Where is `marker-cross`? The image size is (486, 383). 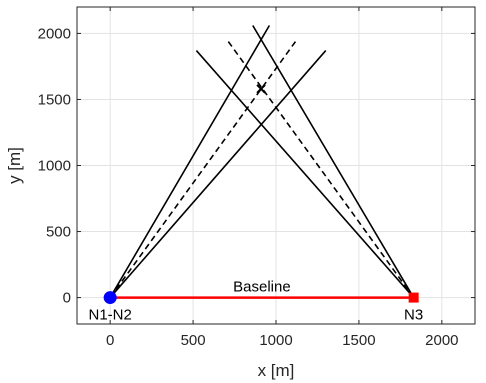
marker-cross is located at coordinates (261, 89).